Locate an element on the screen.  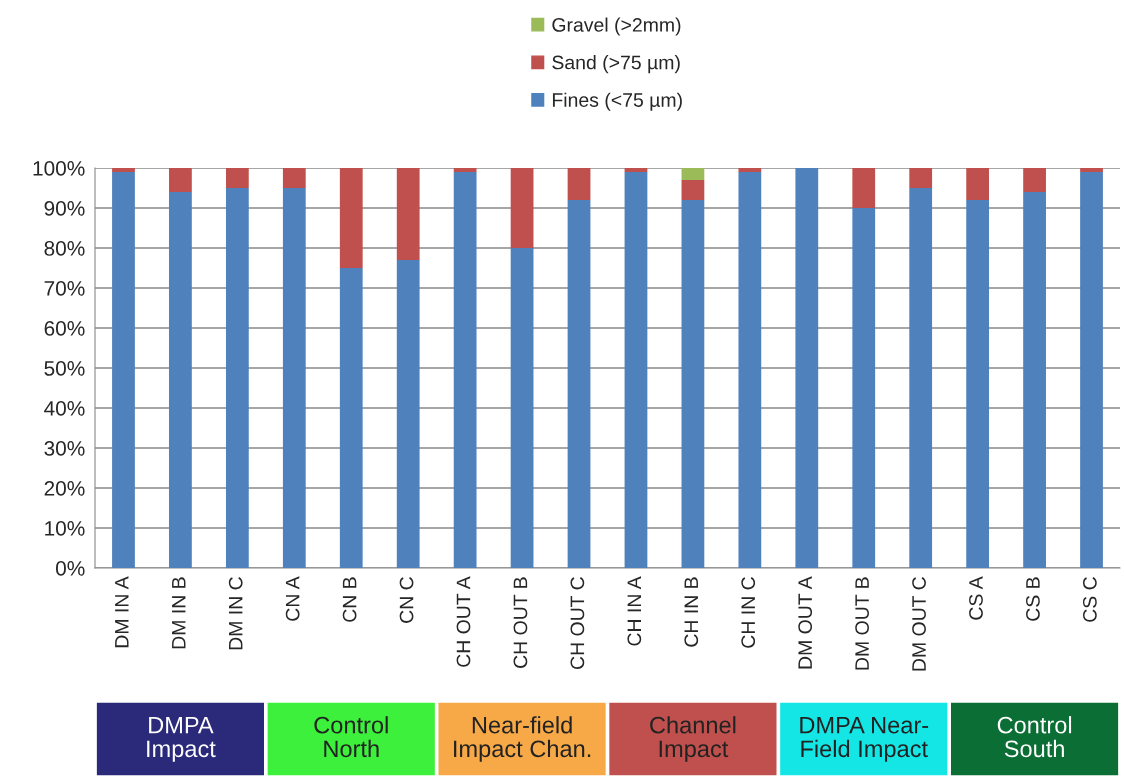
x-tick-label: CS A is located at coordinates (976, 598).